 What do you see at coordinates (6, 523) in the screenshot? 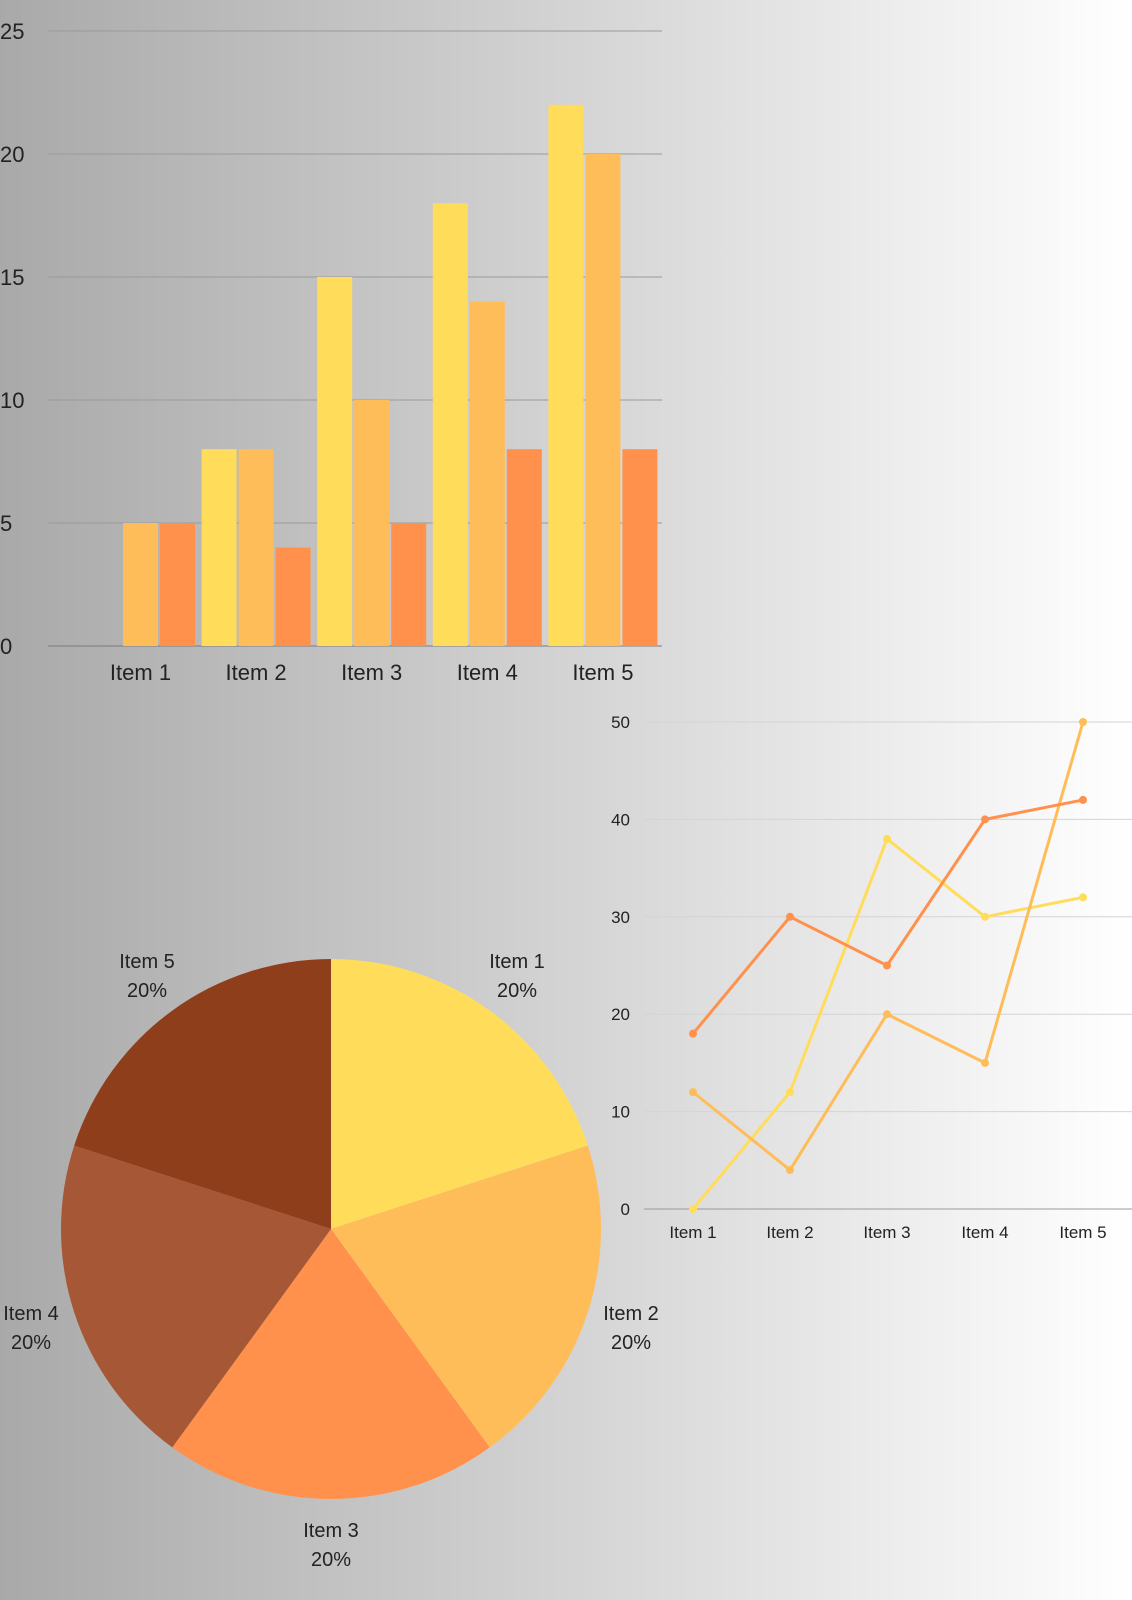
I see `bar-y-tick-label: 5` at bounding box center [6, 523].